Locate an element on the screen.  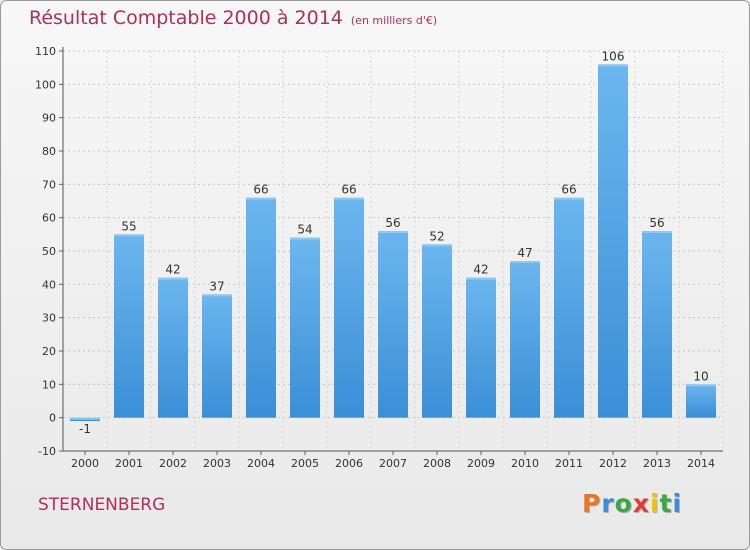
x-tick-label: 2010 is located at coordinates (525, 463).